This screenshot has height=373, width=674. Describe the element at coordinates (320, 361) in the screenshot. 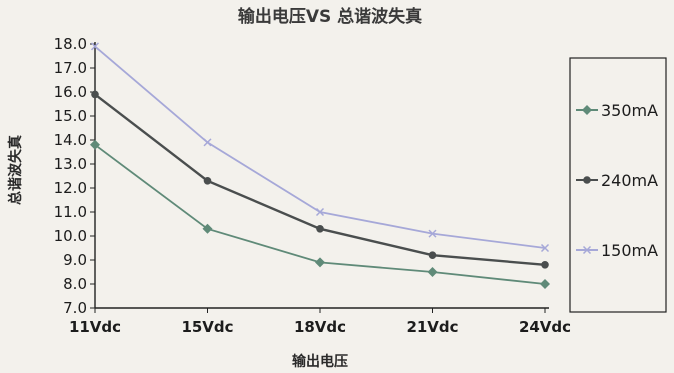

I see `x-axis-label: 输出电压` at that location.